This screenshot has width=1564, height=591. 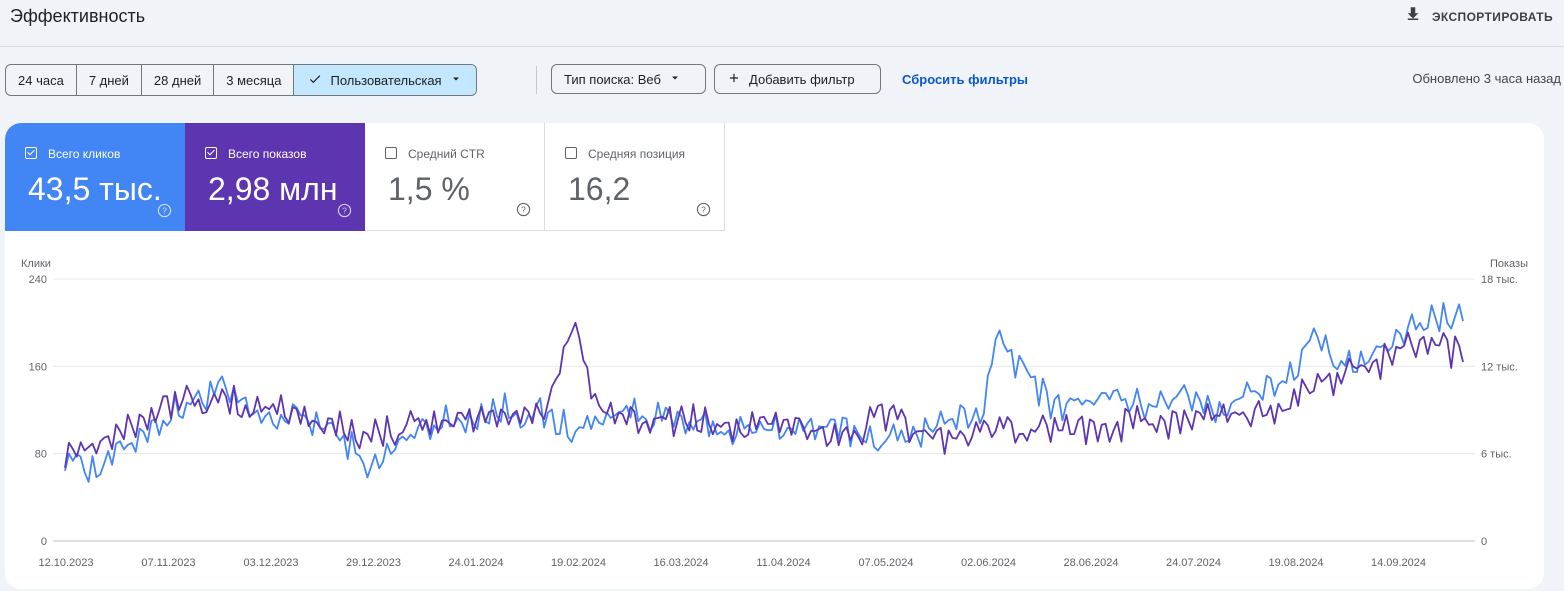 I want to click on metric-total-impressions: Всего показов 2,98 млн ?, so click(x=275, y=177).